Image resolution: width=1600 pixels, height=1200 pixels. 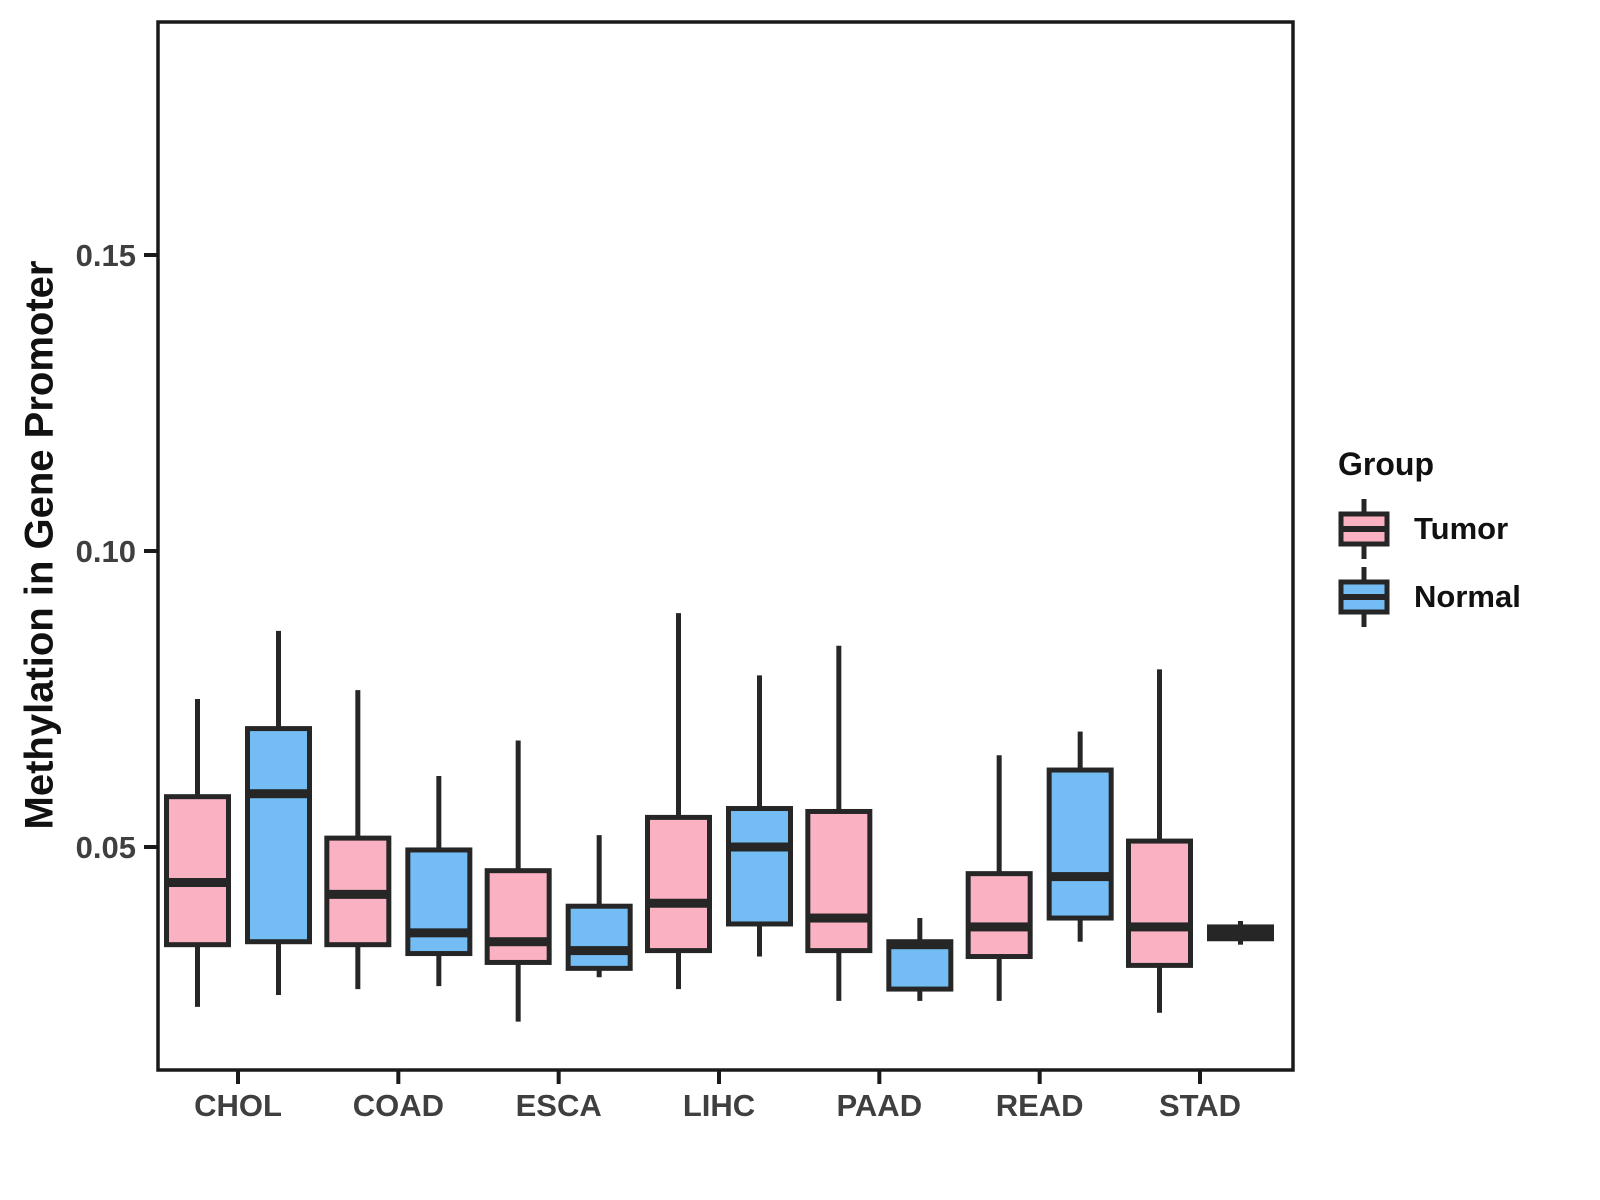 I want to click on x-axis-label-COAD: COAD, so click(x=398, y=1105).